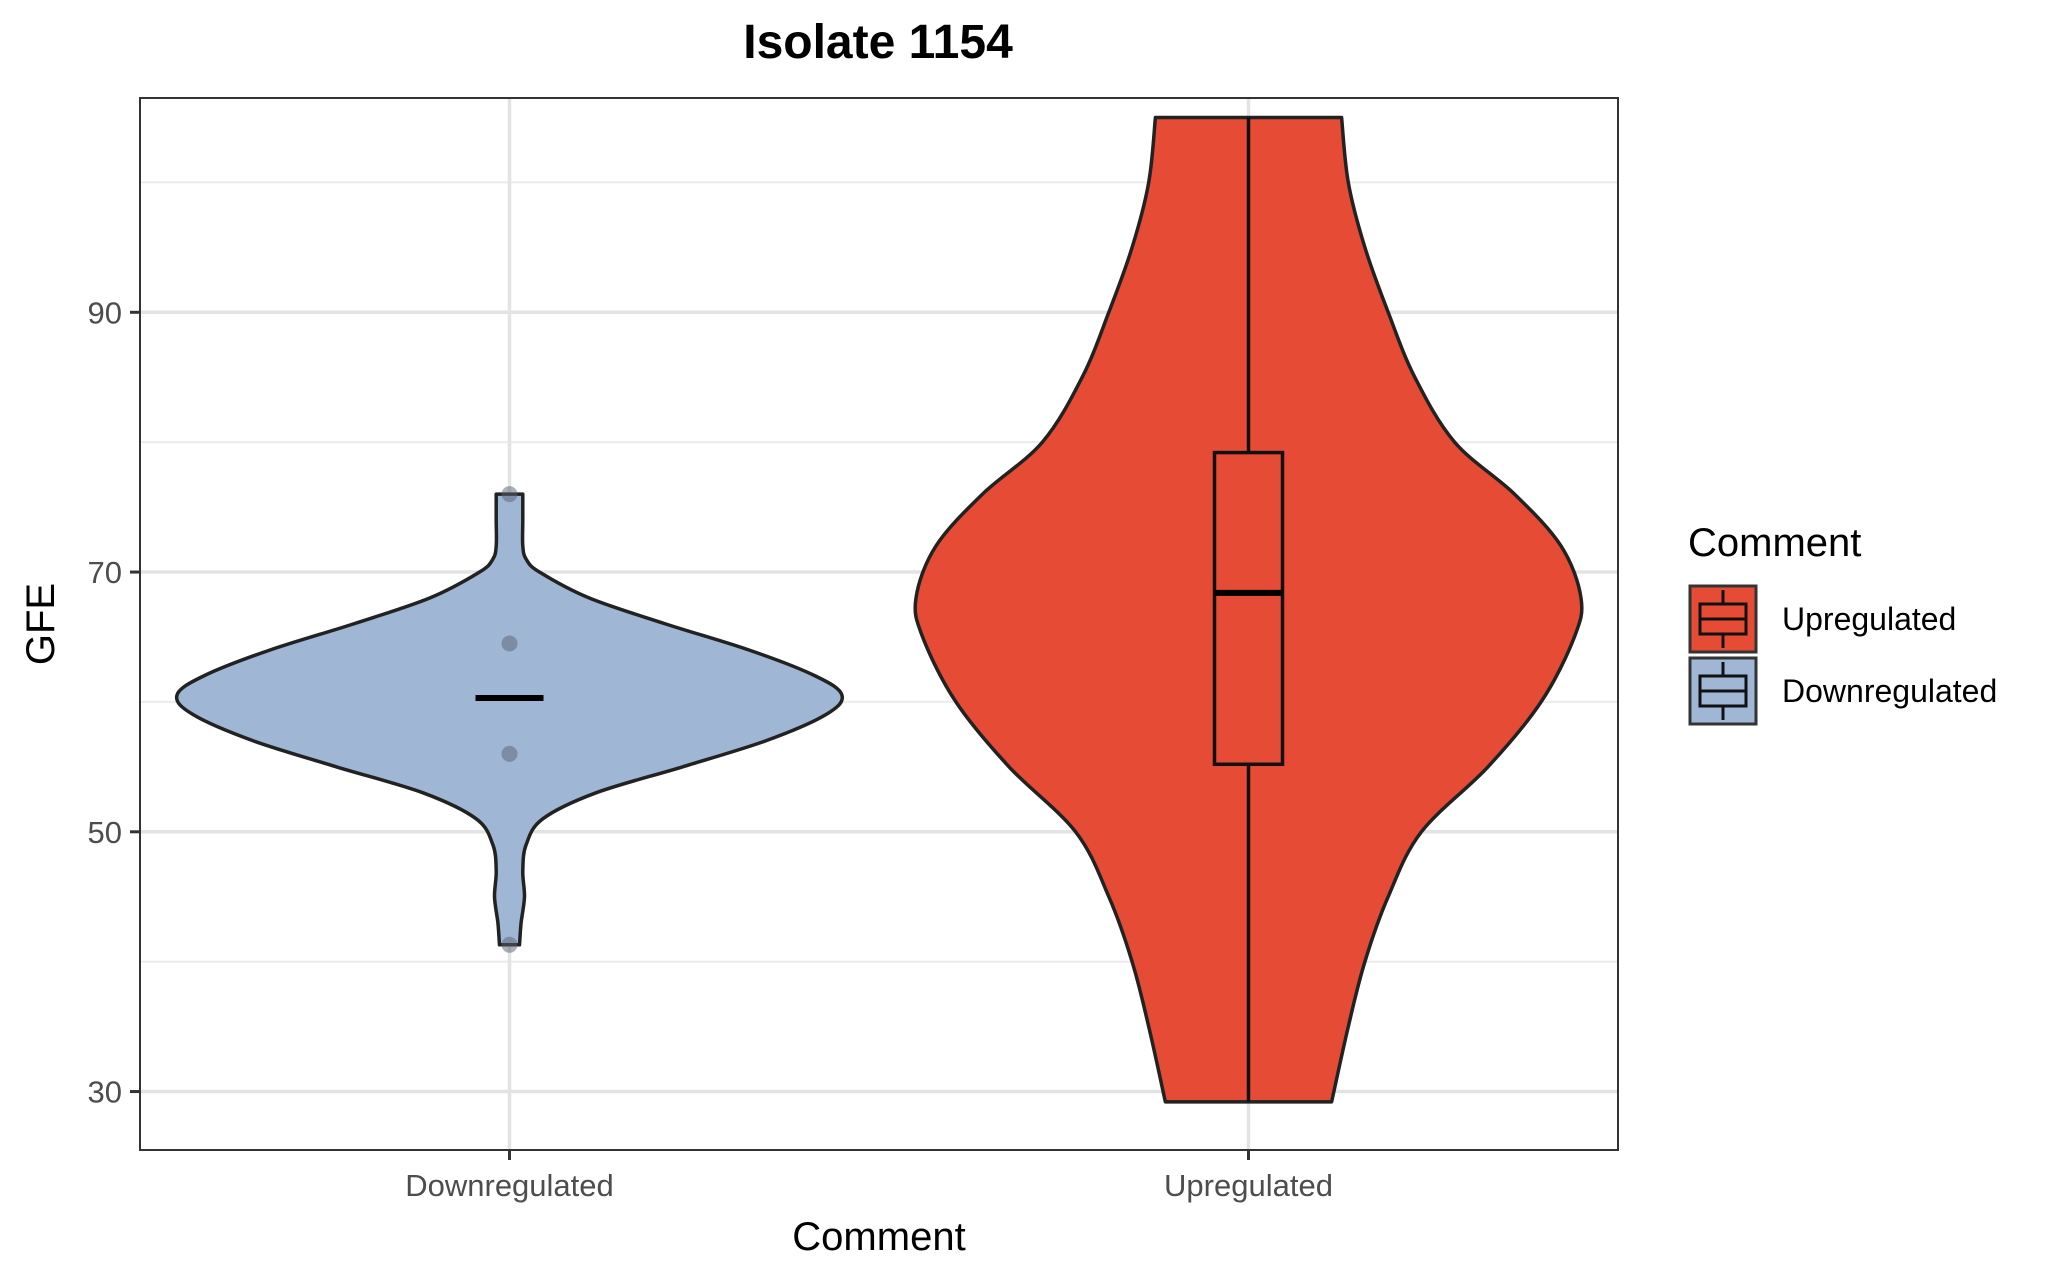 The image size is (2065, 1276). Describe the element at coordinates (105, 572) in the screenshot. I see `y-tick-label: 70` at that location.